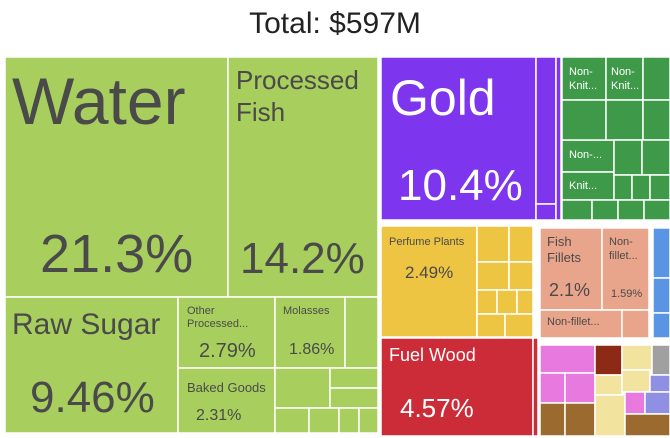 This screenshot has height=438, width=670. I want to click on tile-share-5: 2.31%, so click(218, 415).